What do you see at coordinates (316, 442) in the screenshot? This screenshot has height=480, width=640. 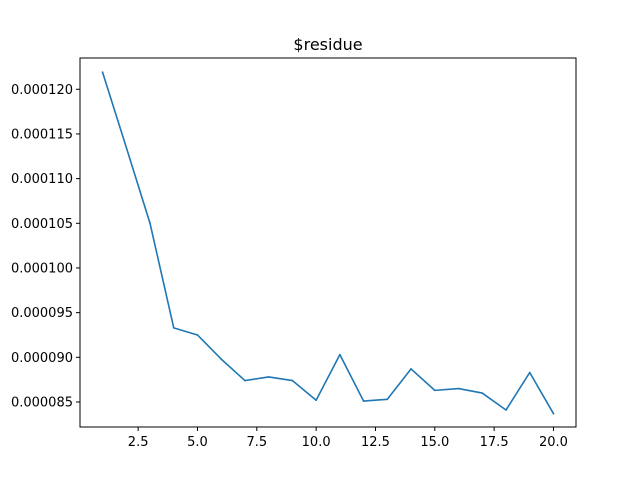 I see `x-tick-label: 10.0` at bounding box center [316, 442].